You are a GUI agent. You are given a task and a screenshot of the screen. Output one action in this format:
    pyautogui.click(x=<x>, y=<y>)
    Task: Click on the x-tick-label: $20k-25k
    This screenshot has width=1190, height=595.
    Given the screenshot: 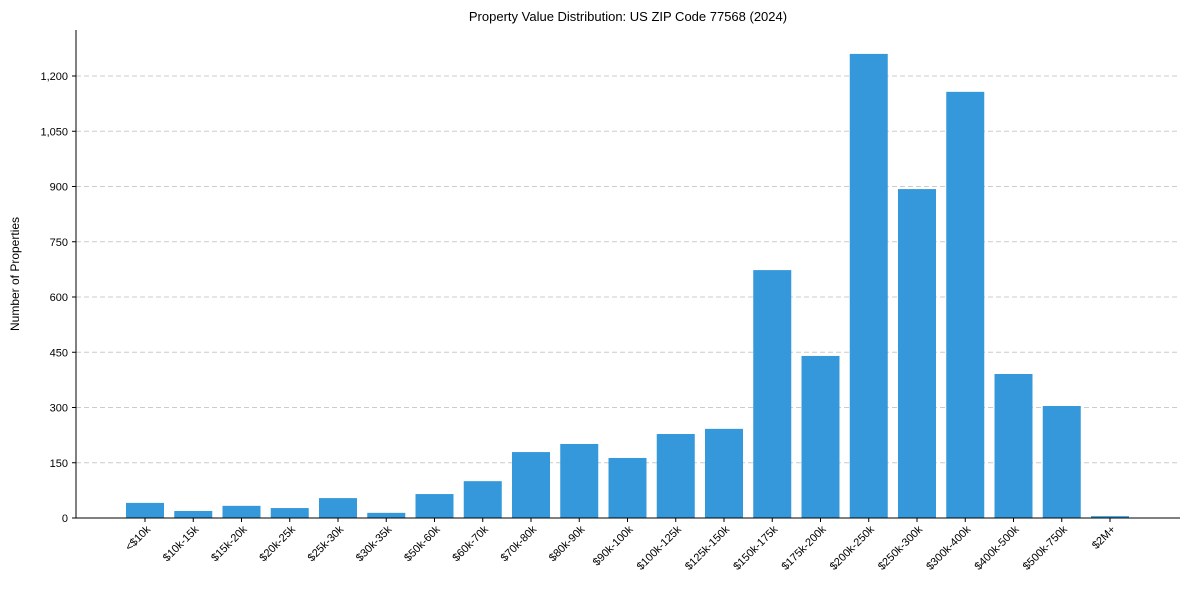 What is the action you would take?
    pyautogui.click(x=277, y=543)
    